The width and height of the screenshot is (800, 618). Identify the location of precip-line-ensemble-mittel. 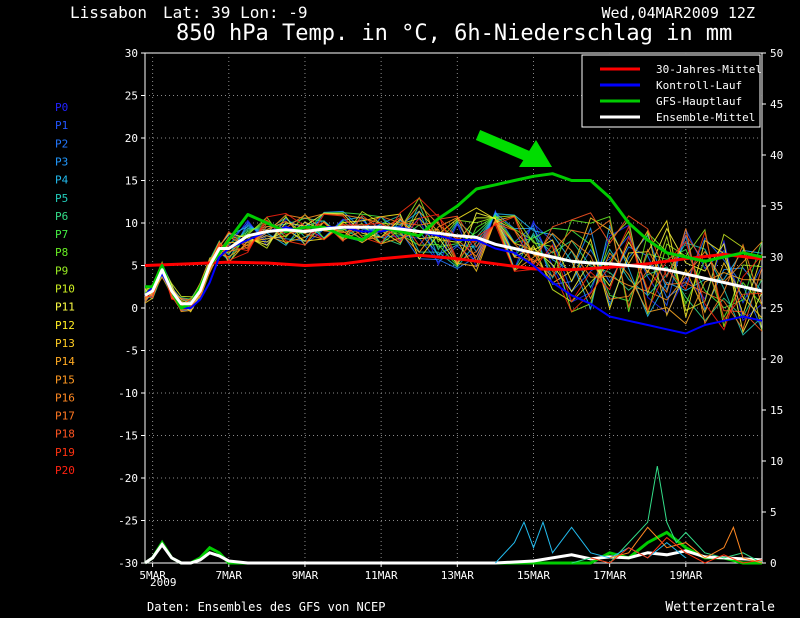
(453, 553).